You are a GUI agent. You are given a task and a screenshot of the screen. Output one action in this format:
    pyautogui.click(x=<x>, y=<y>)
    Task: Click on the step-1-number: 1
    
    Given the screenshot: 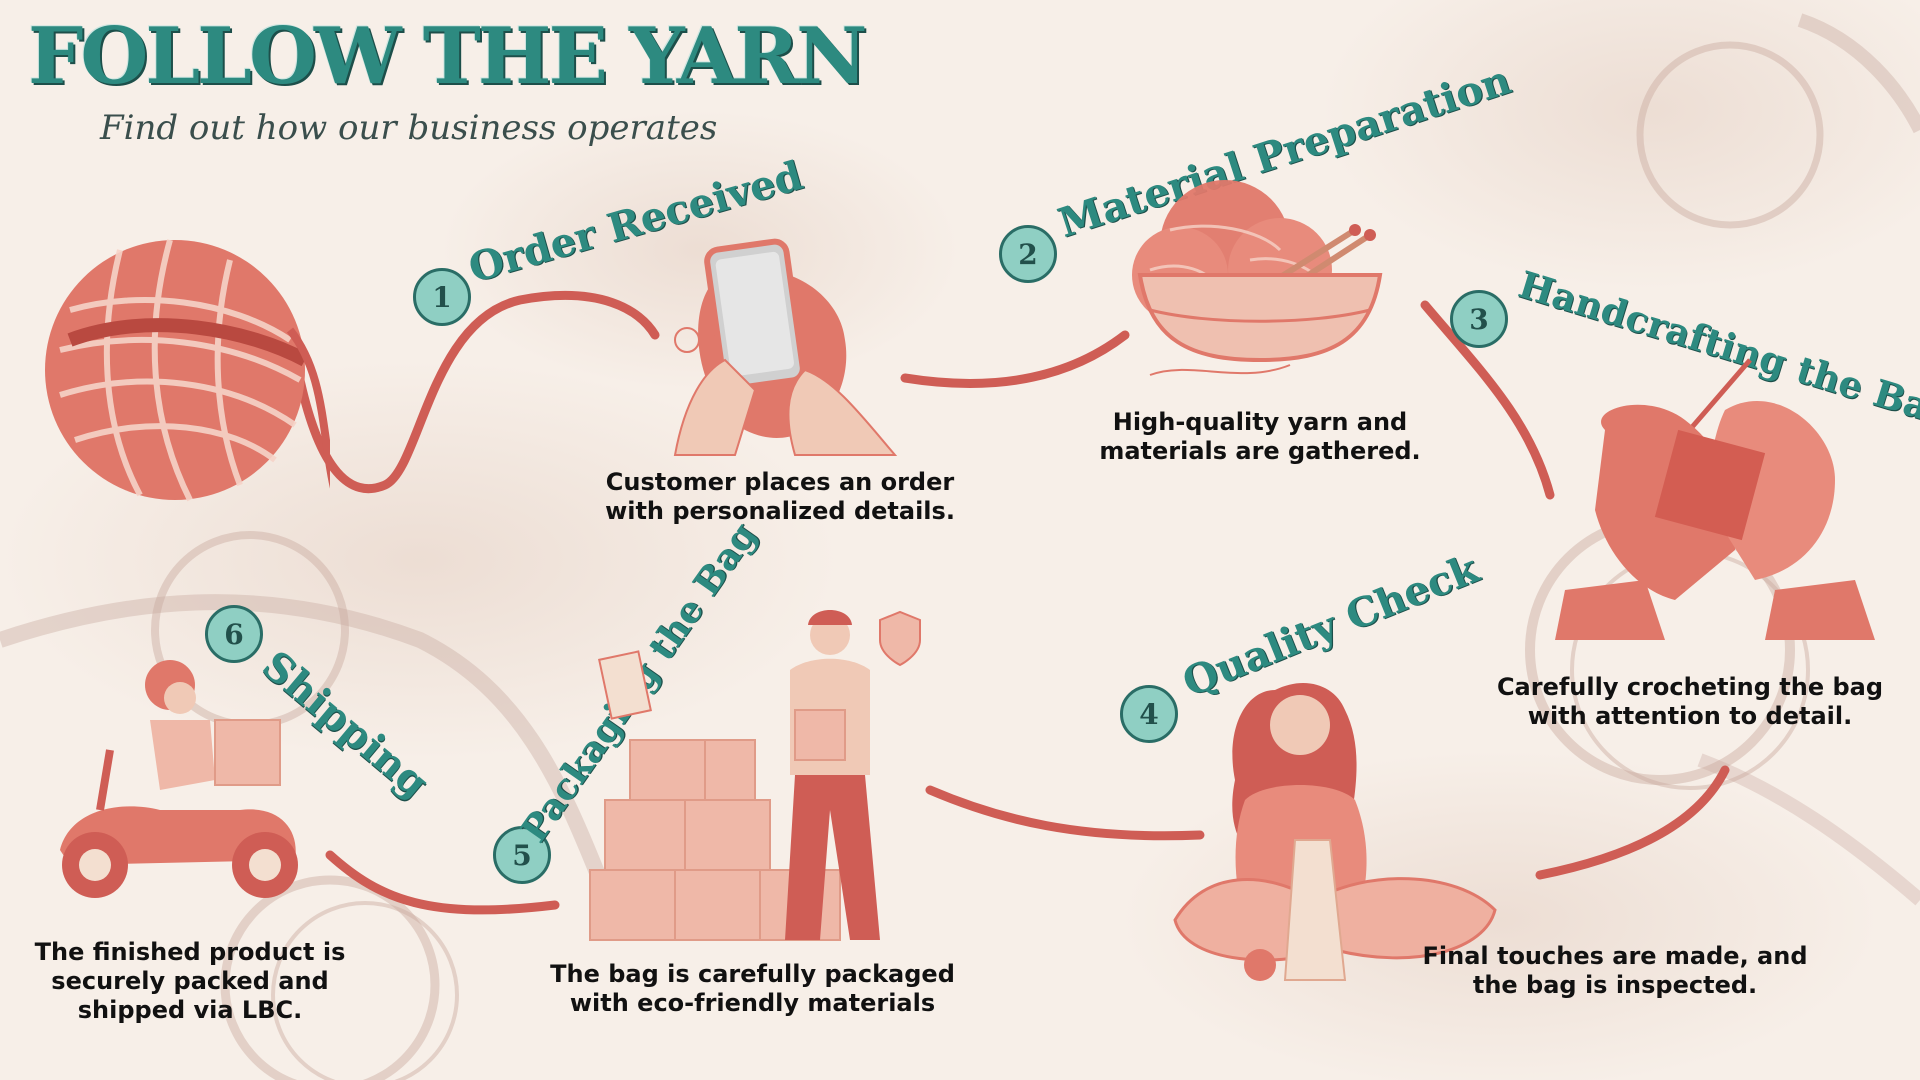 What is the action you would take?
    pyautogui.click(x=442, y=297)
    